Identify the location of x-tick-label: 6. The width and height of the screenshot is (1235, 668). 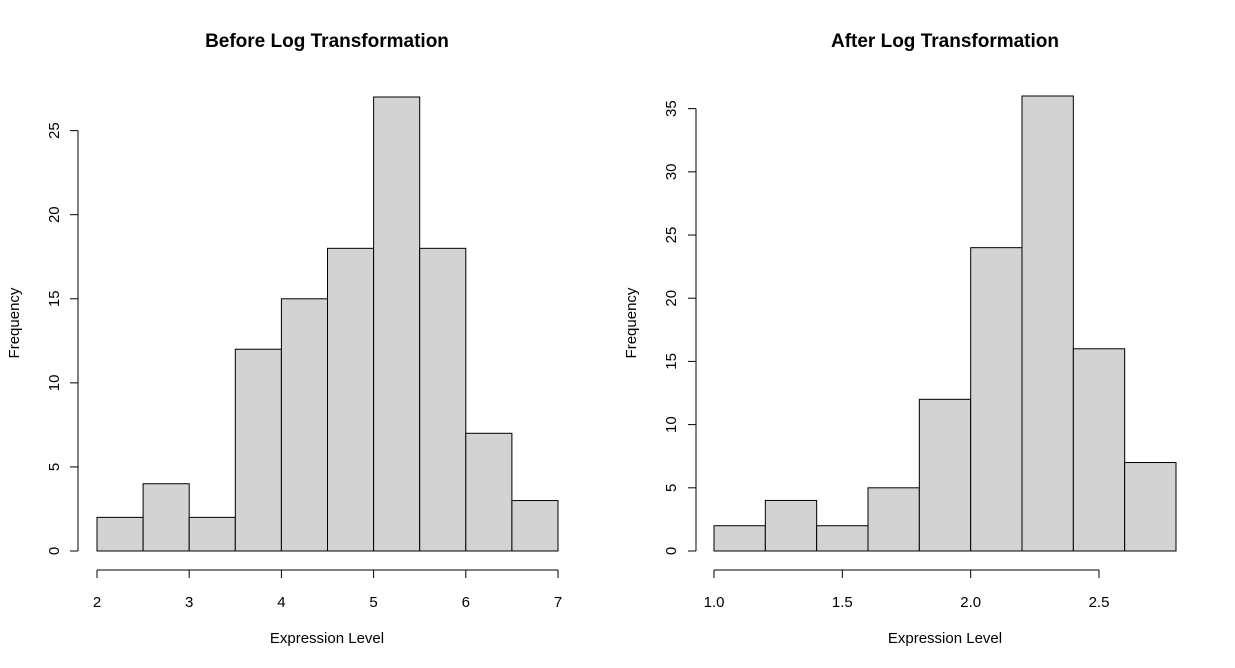
(466, 602).